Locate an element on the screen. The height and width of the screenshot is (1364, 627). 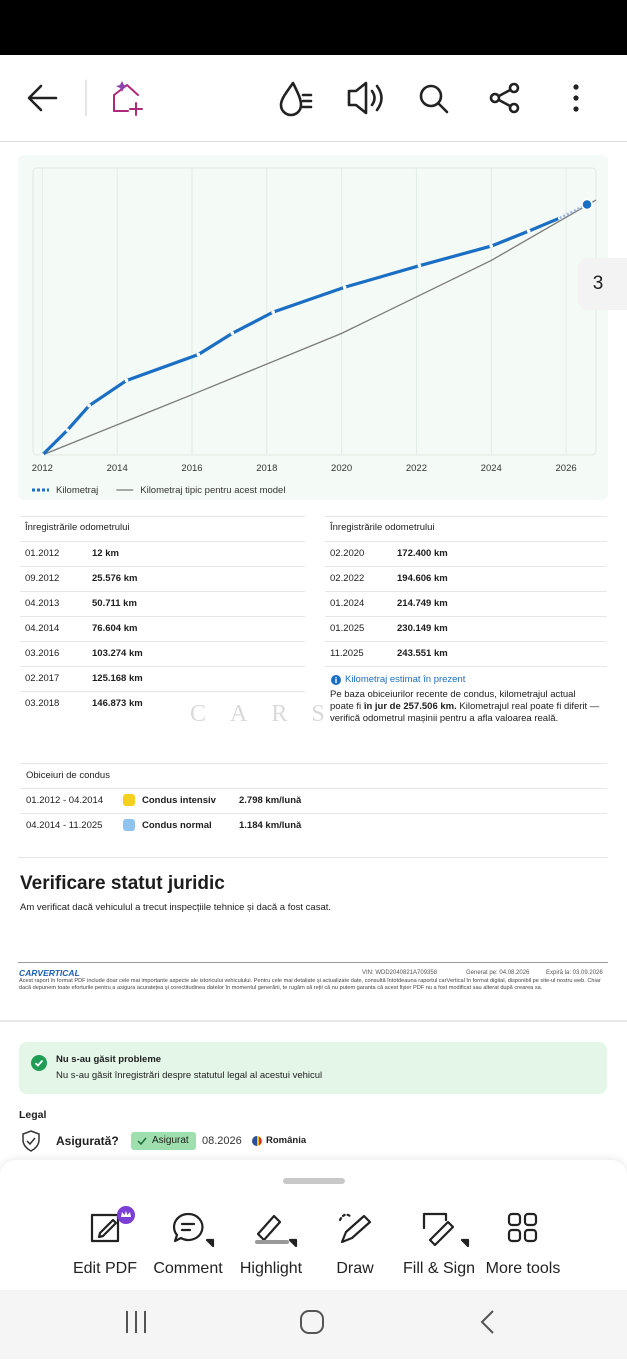
more-tools-icon is located at coordinates (522, 1227).